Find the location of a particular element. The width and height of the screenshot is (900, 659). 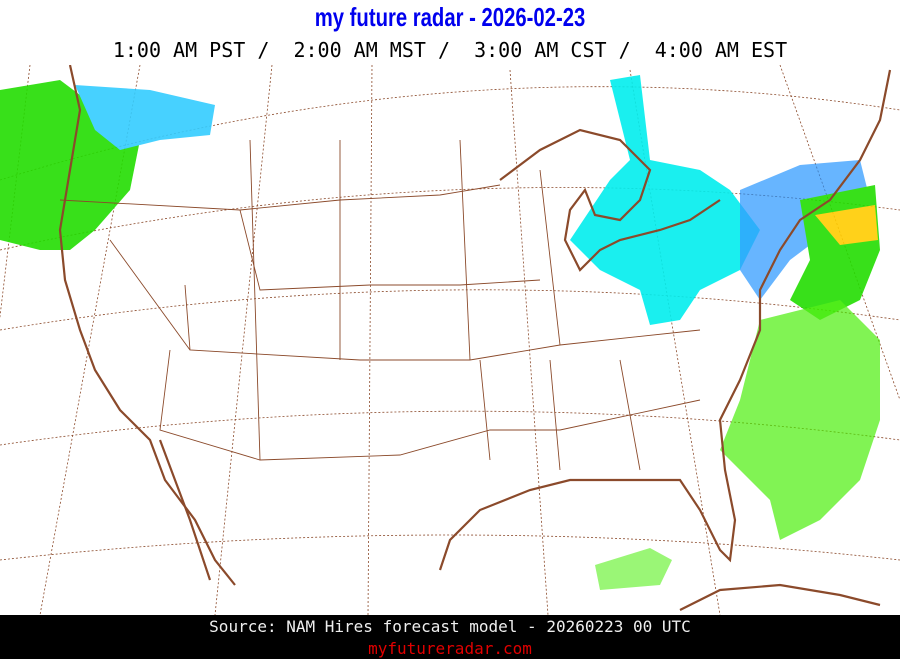

precip-northwest-snow is located at coordinates (145, 117).